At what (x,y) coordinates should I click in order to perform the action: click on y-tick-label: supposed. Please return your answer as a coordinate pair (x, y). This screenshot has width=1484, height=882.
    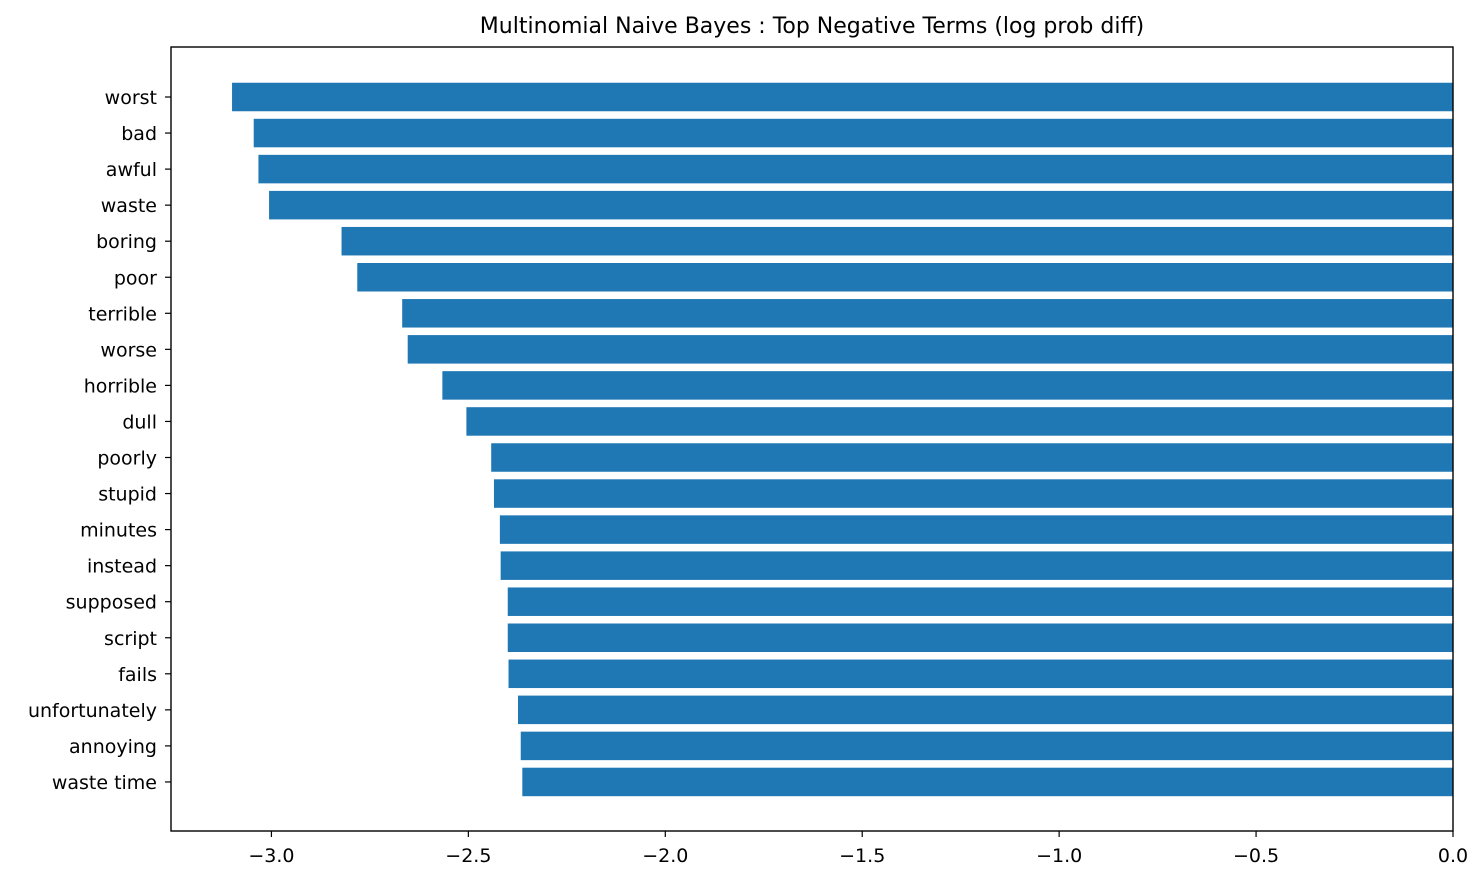
    Looking at the image, I should click on (111, 603).